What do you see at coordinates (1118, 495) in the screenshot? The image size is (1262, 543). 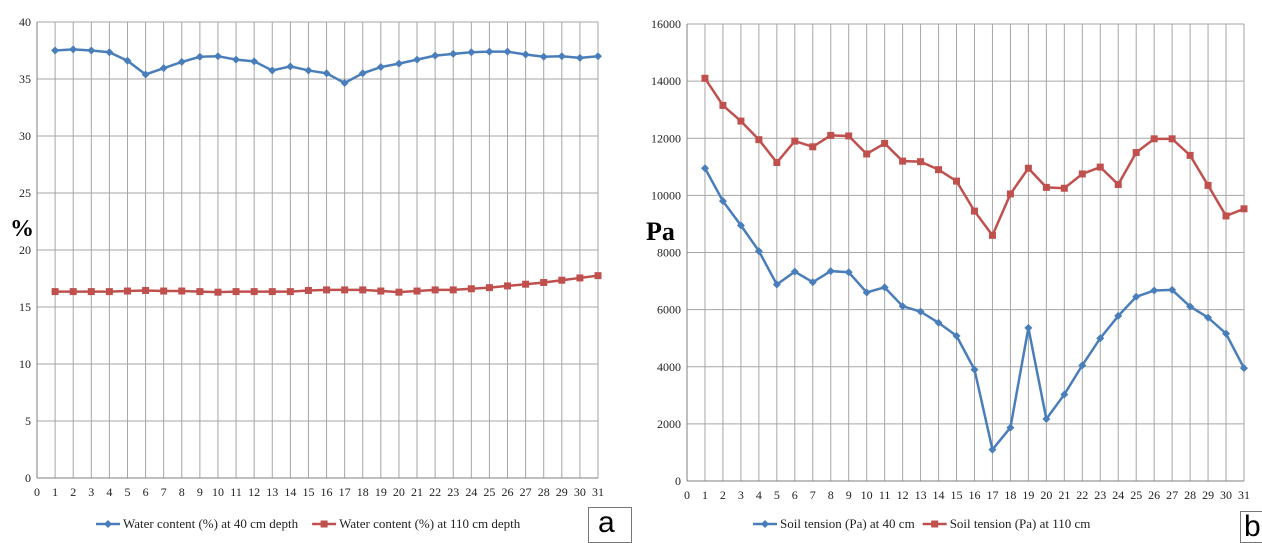 I see `chart-1-x-tick-label: 24` at bounding box center [1118, 495].